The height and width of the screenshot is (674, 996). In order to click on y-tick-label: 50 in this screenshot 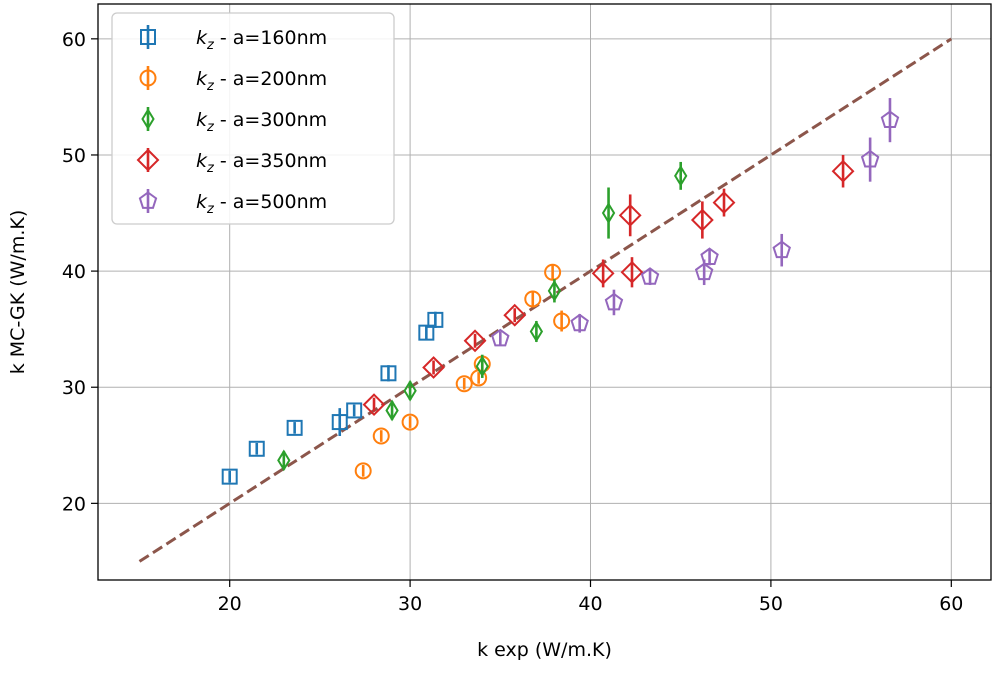, I will do `click(74, 156)`.